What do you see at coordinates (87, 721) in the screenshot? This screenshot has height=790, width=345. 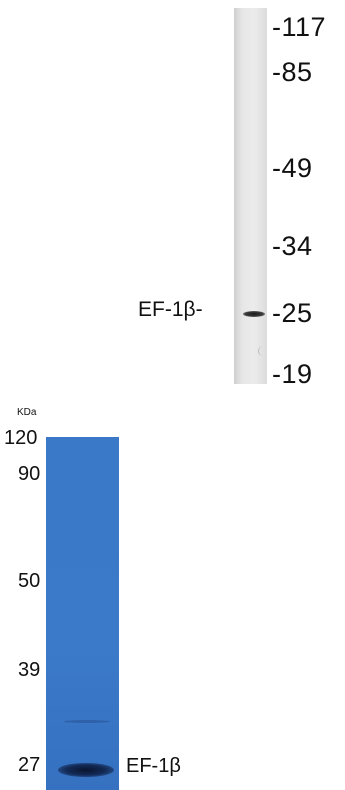 I see `gel-faint-band` at bounding box center [87, 721].